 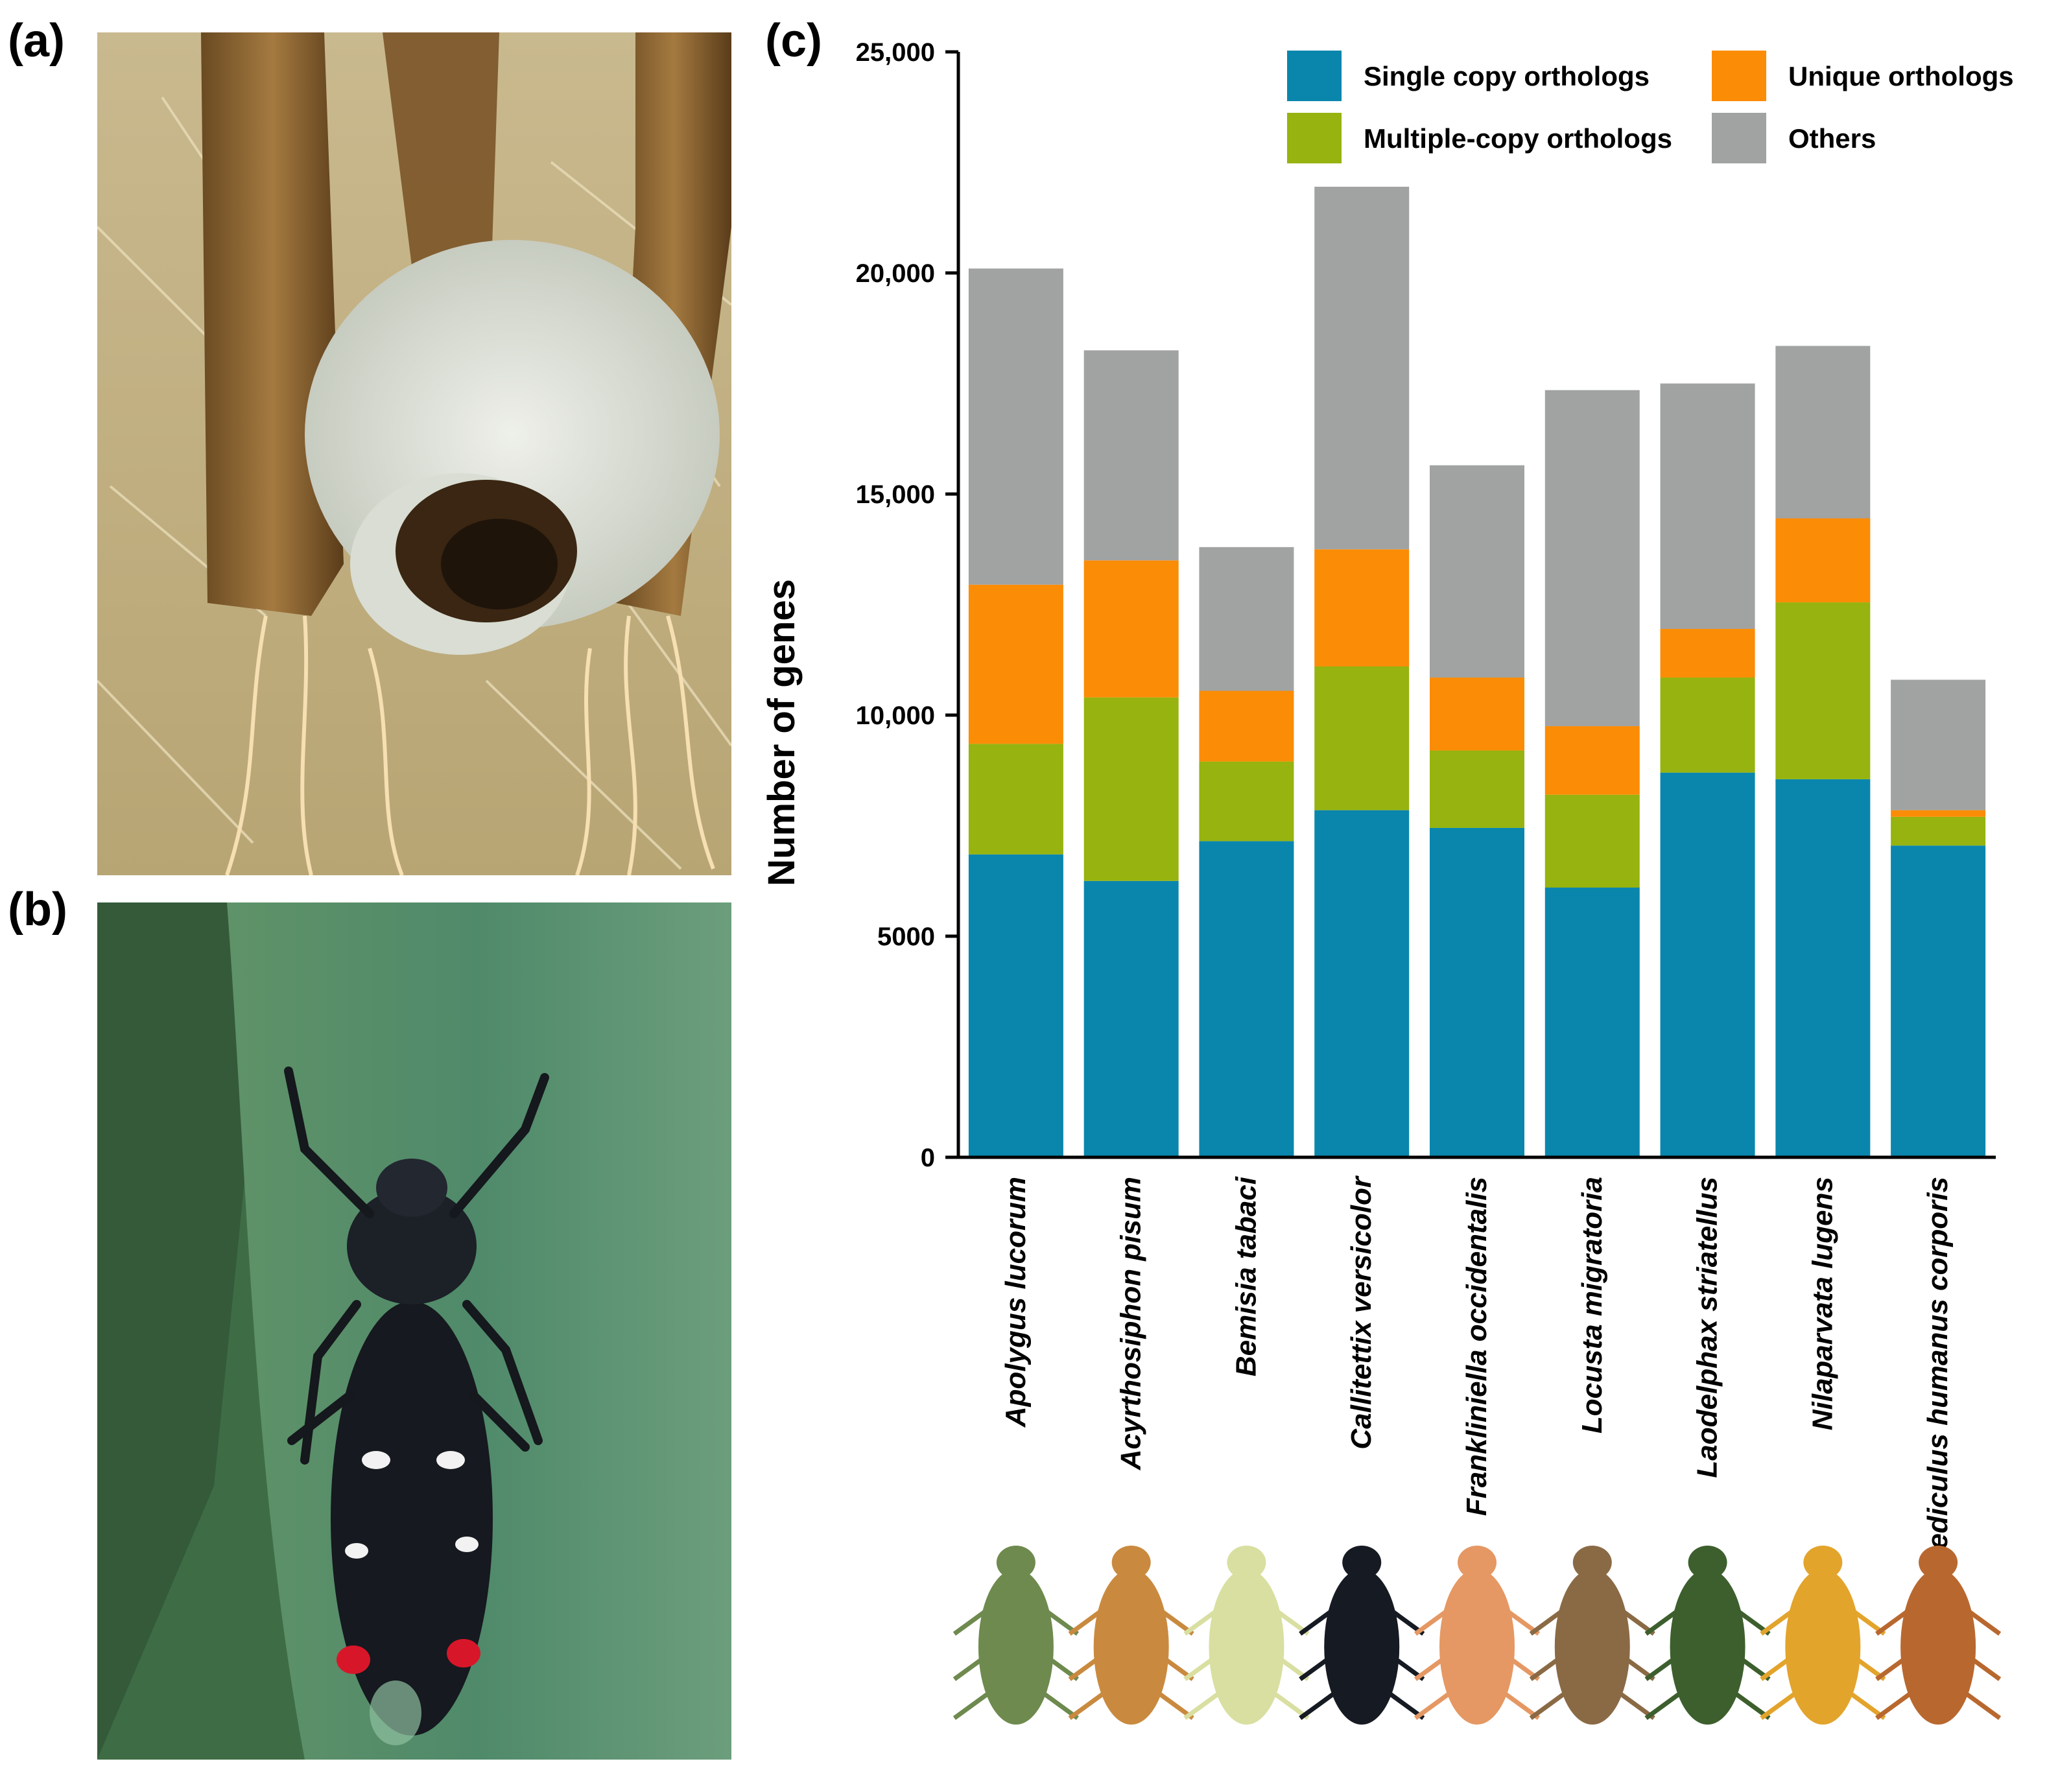 I want to click on froghopper-nymph-spittle-photo-icon, so click(x=414, y=453).